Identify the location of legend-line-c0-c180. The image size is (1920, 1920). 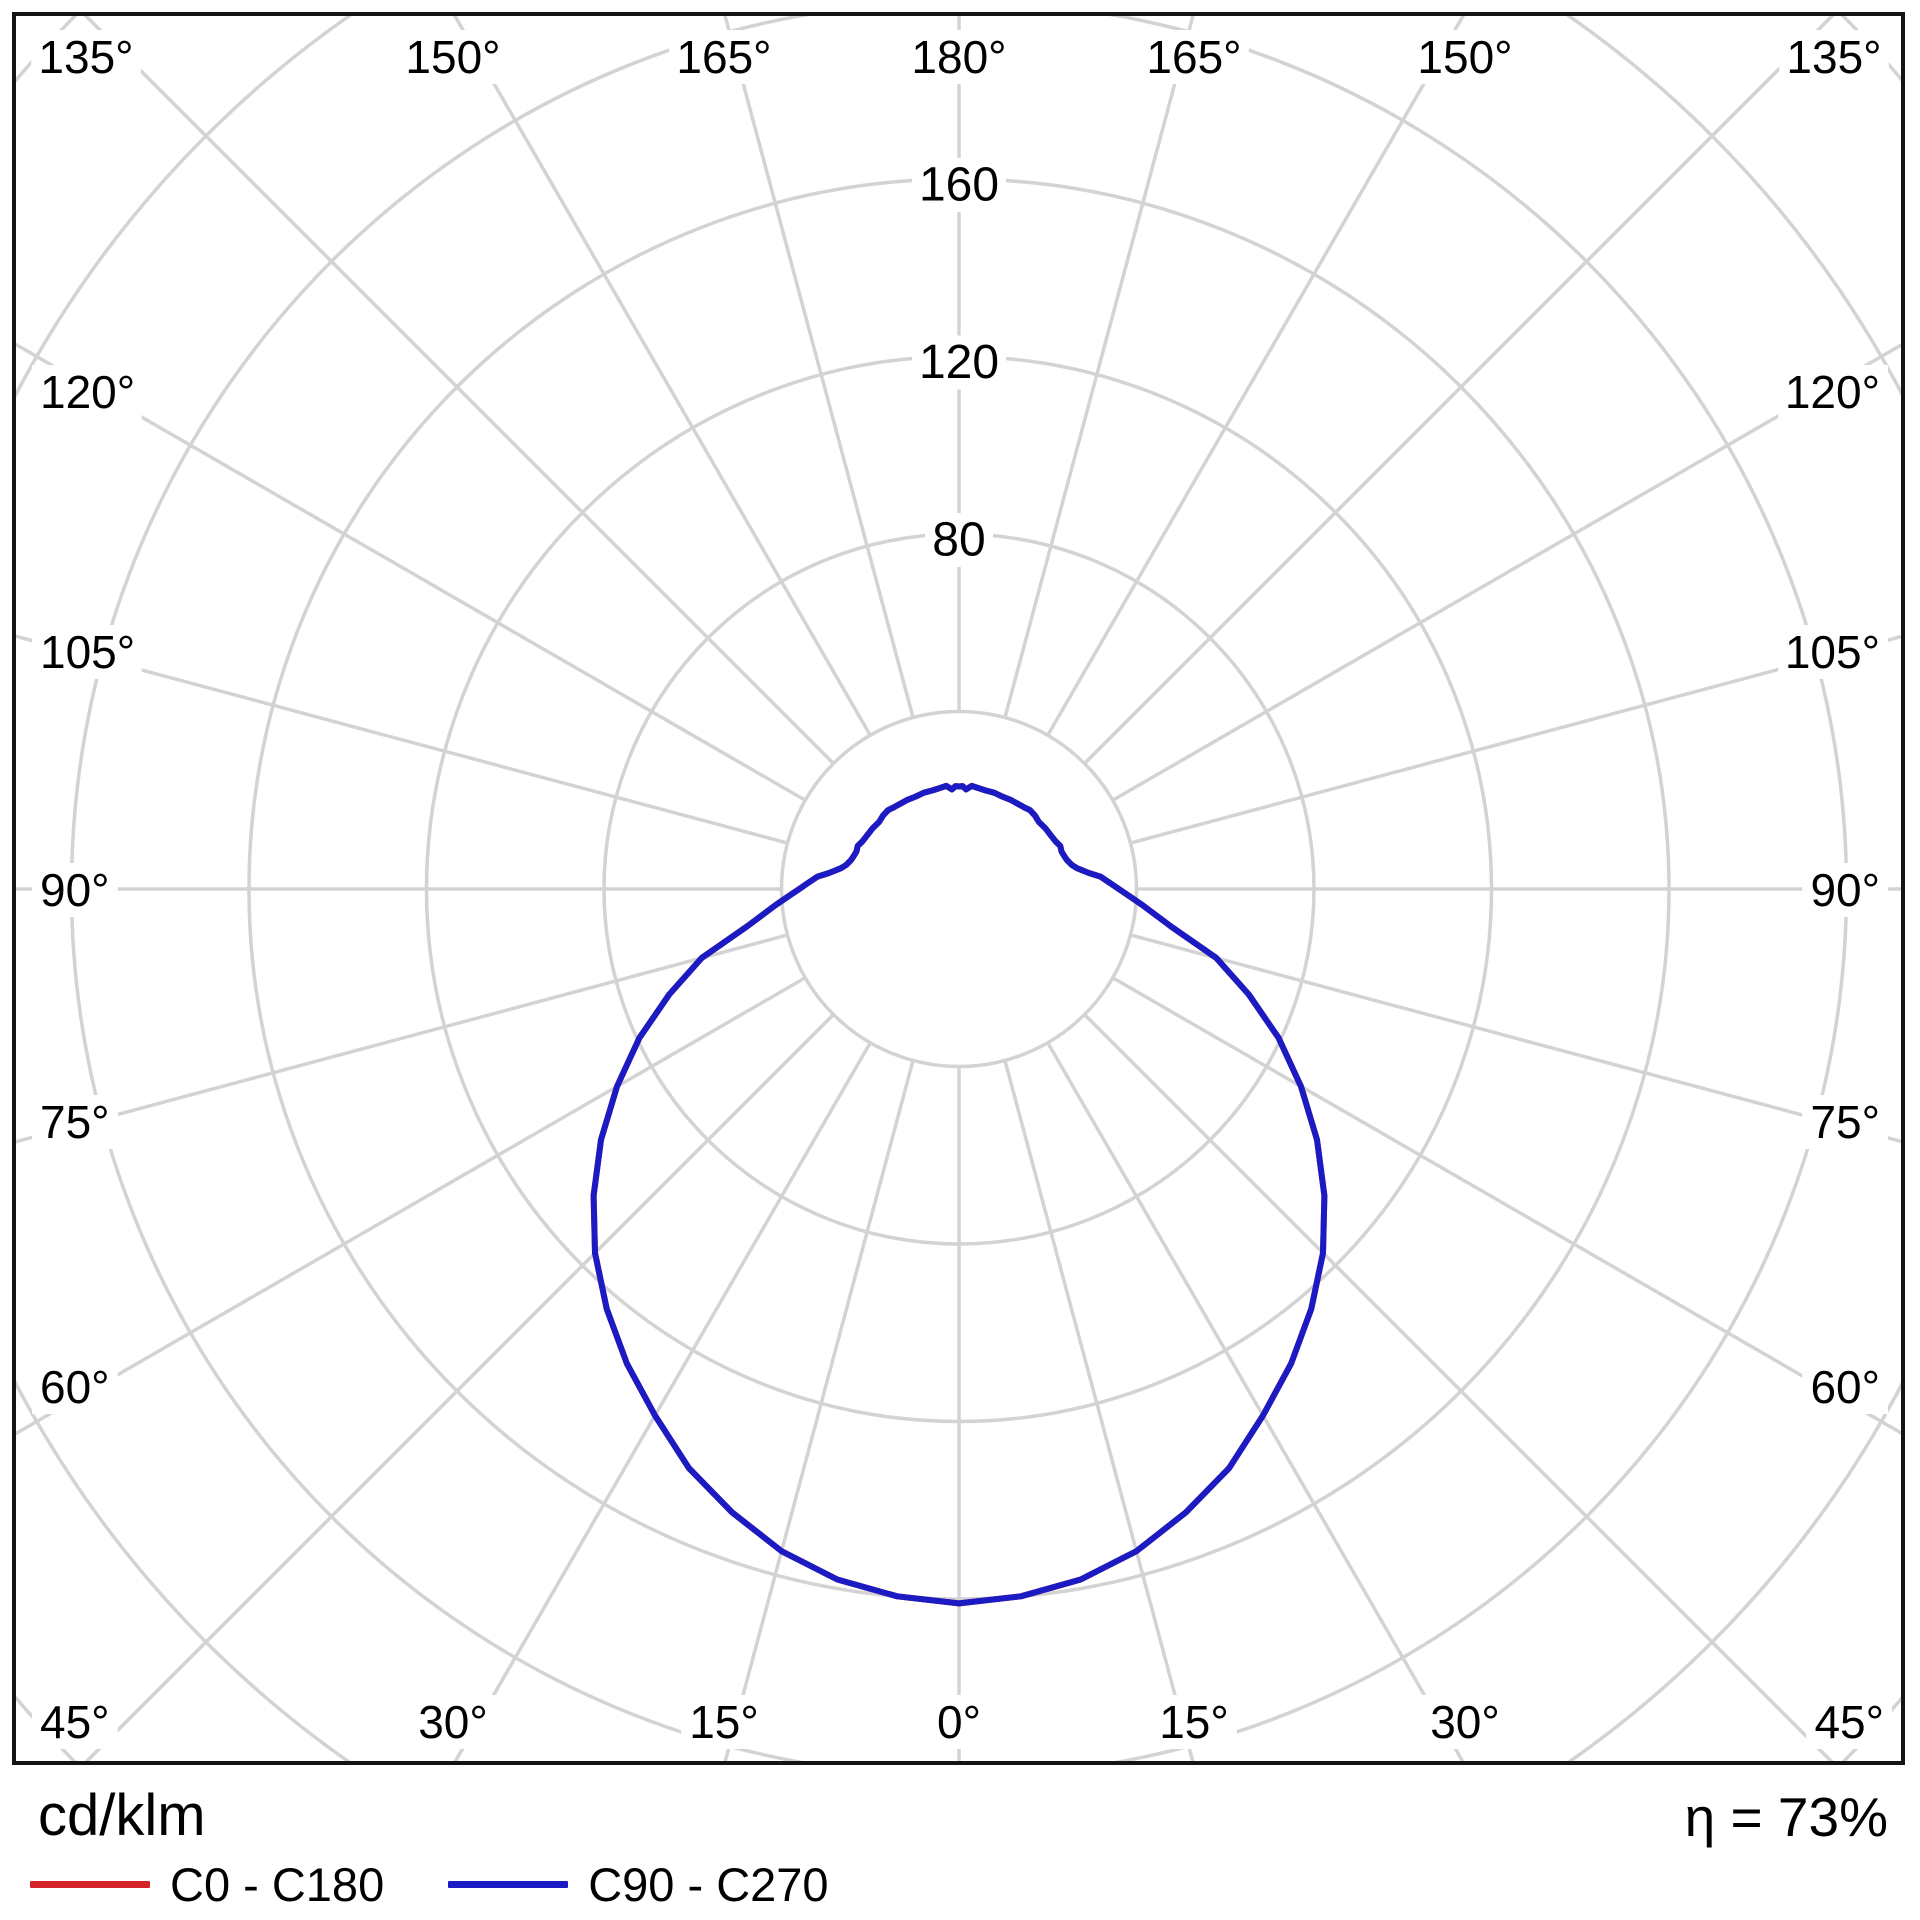
(90, 1884).